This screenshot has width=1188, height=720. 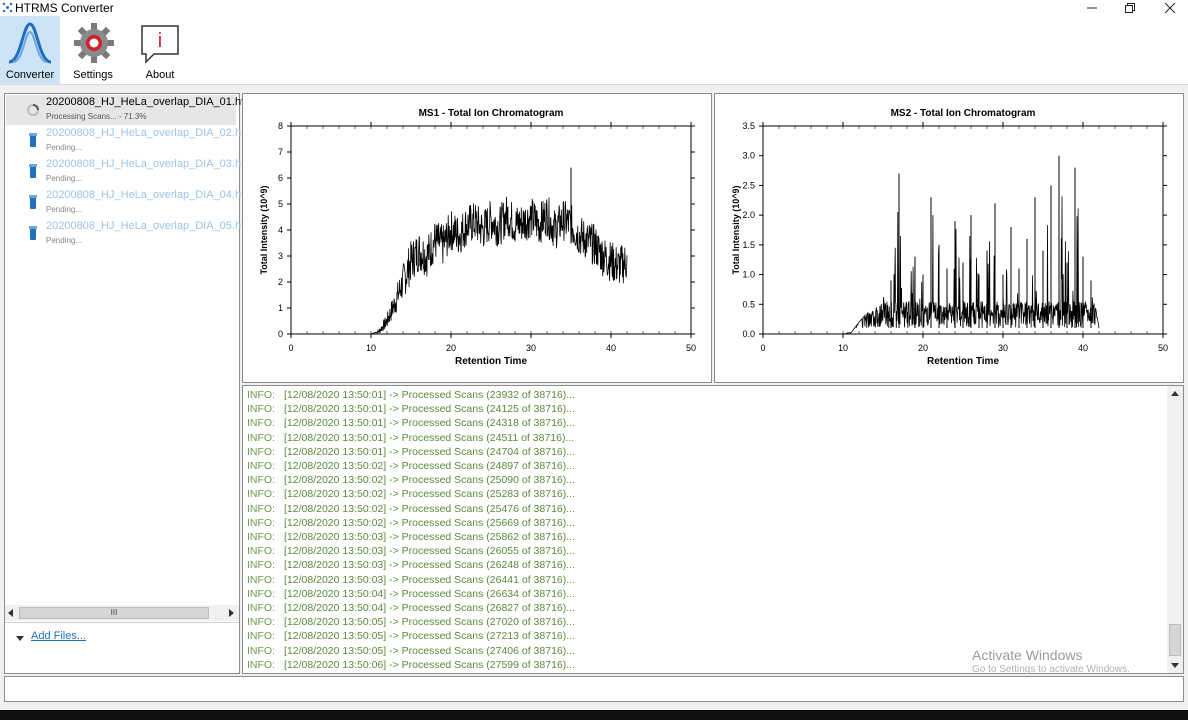 I want to click on minimize-icon, so click(x=1092, y=8).